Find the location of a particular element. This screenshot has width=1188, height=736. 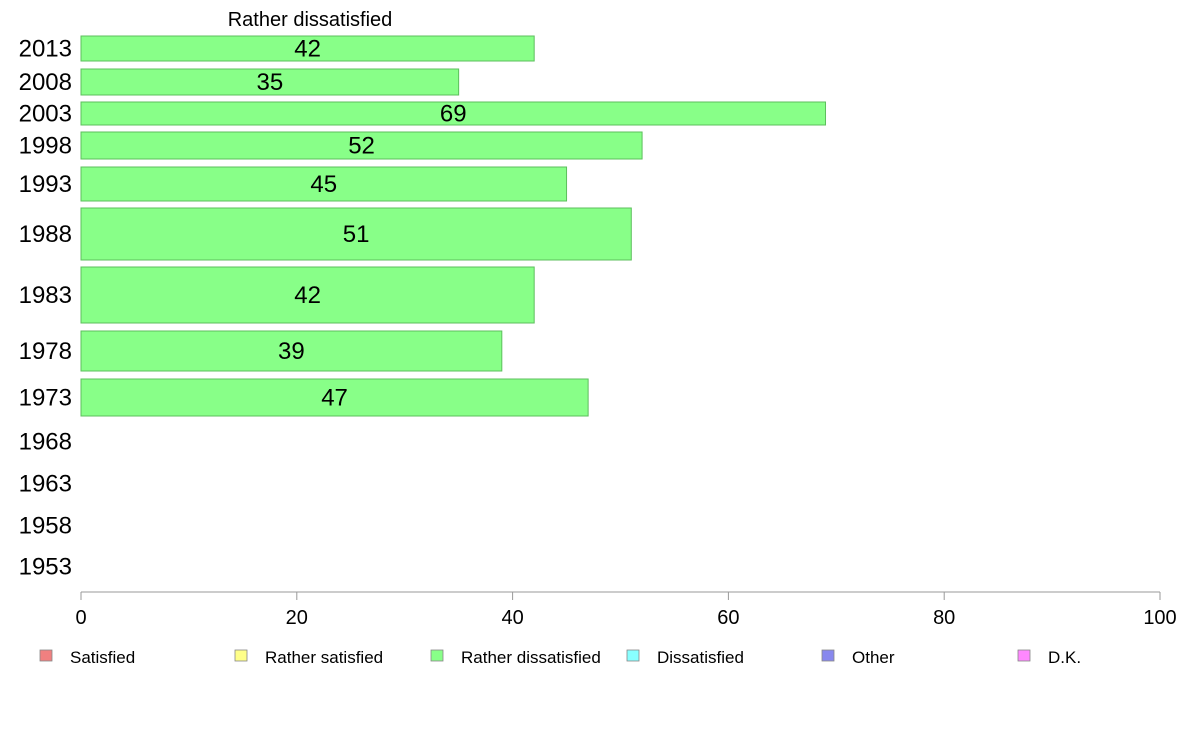

bar-value-label-1988: 51 is located at coordinates (356, 234).